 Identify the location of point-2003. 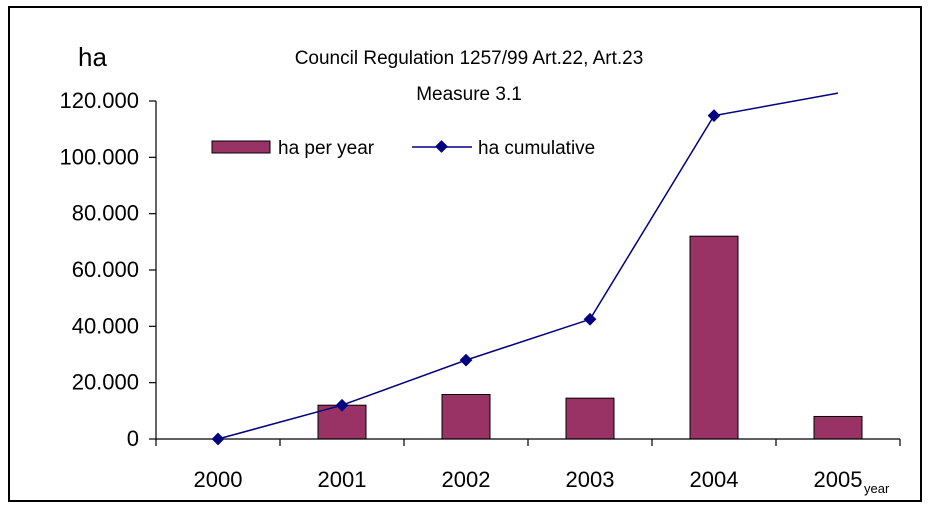
(590, 319).